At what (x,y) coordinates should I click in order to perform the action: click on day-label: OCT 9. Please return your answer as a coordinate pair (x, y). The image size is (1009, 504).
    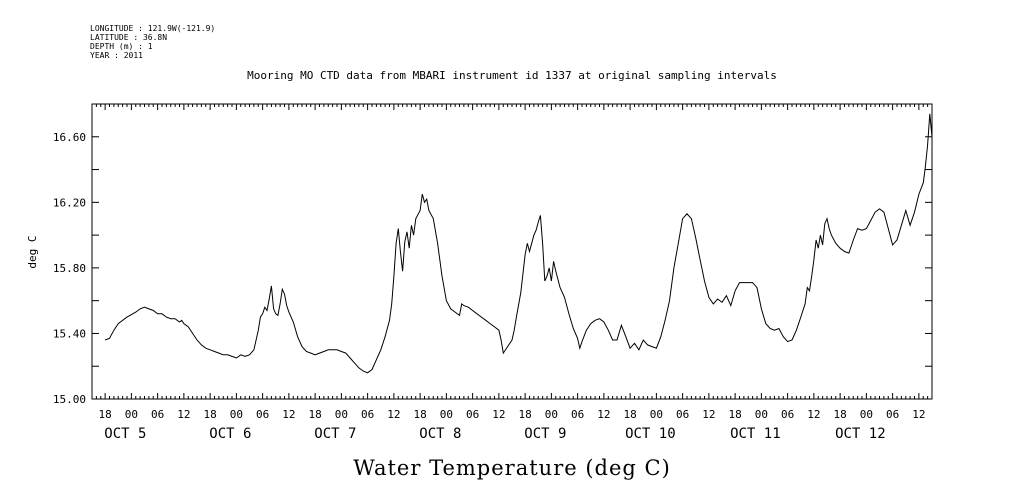
    Looking at the image, I should click on (545, 434).